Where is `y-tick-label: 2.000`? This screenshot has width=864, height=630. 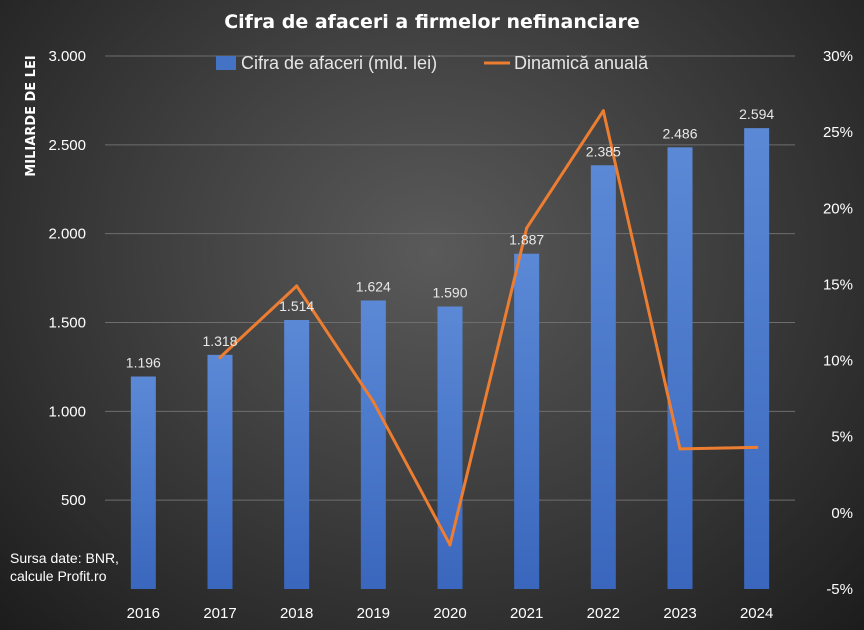
y-tick-label: 2.000 is located at coordinates (67, 234).